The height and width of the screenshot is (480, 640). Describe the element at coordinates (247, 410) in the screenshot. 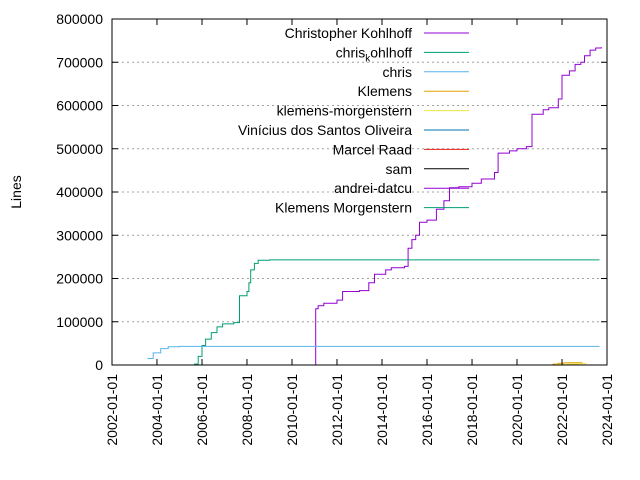

I see `x-tick-label: 2008-01-01` at that location.